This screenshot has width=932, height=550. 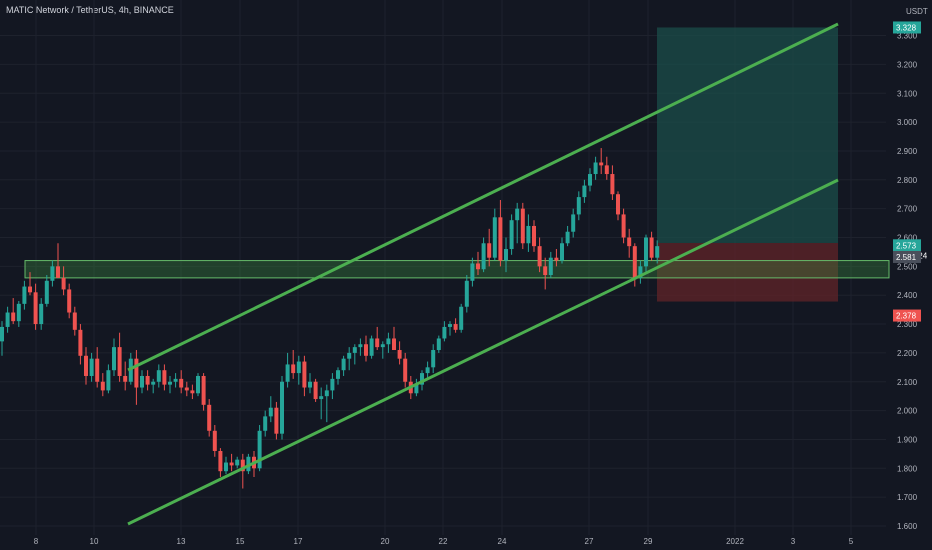 What do you see at coordinates (444, 541) in the screenshot?
I see `time-axis: 8 10 13 15 17 20 22 24 27 29 2022 3 5` at bounding box center [444, 541].